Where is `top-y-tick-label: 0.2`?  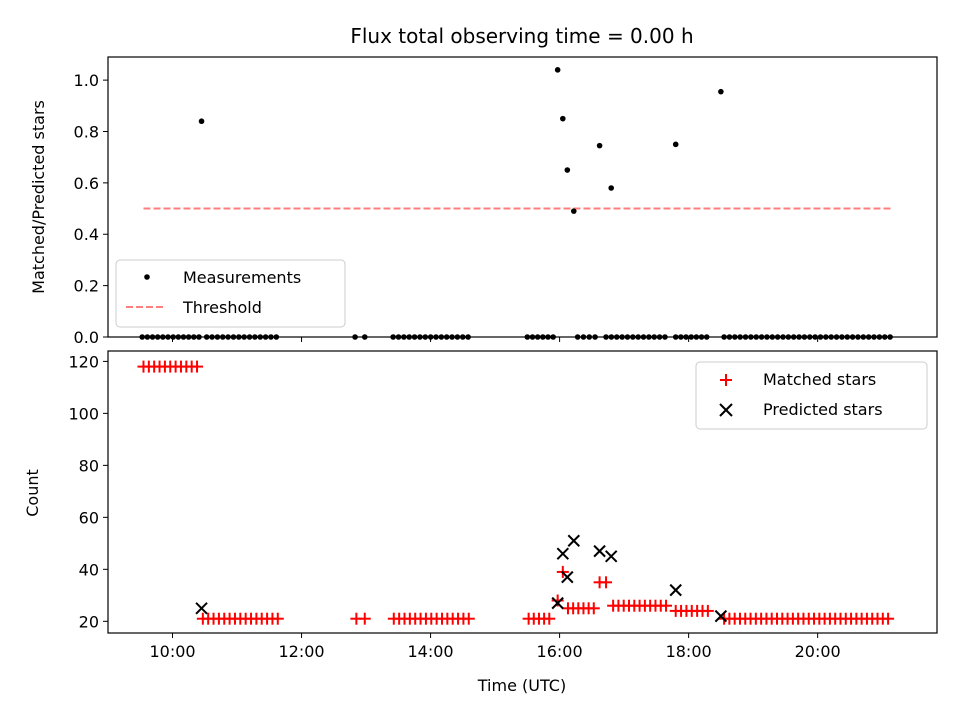 top-y-tick-label: 0.2 is located at coordinates (86, 286).